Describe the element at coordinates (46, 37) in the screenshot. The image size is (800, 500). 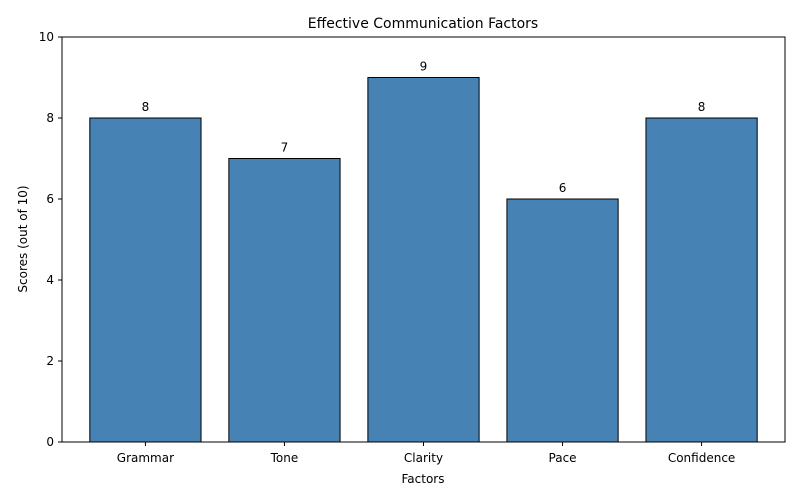
I see `y-tick-label: 10` at that location.